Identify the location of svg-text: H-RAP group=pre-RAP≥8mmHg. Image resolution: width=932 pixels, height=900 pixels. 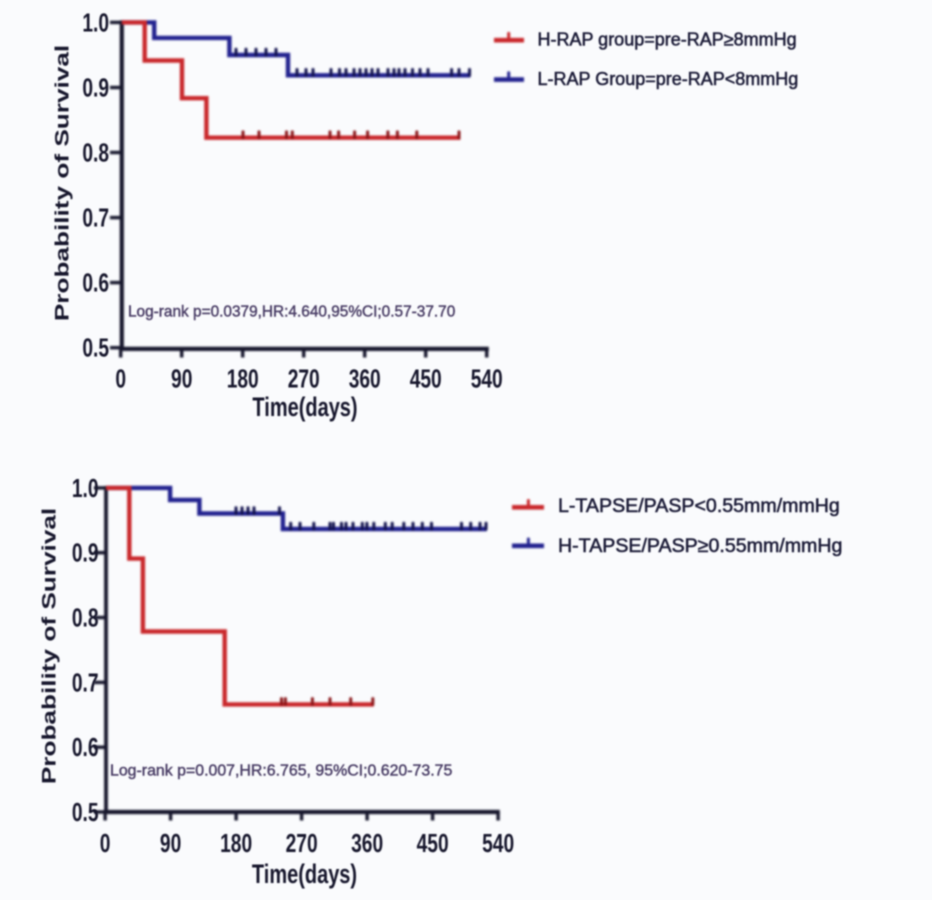
(667, 40).